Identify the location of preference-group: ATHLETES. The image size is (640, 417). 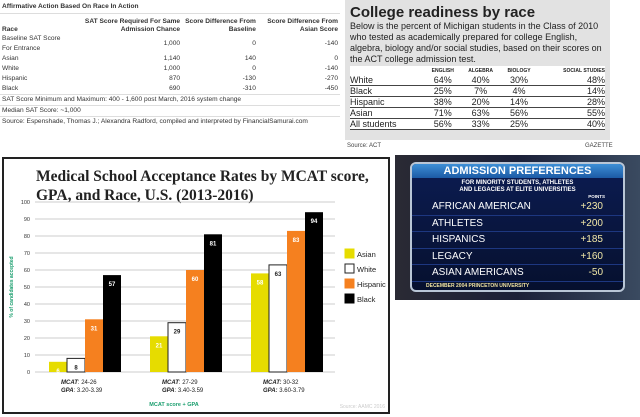
(457, 223).